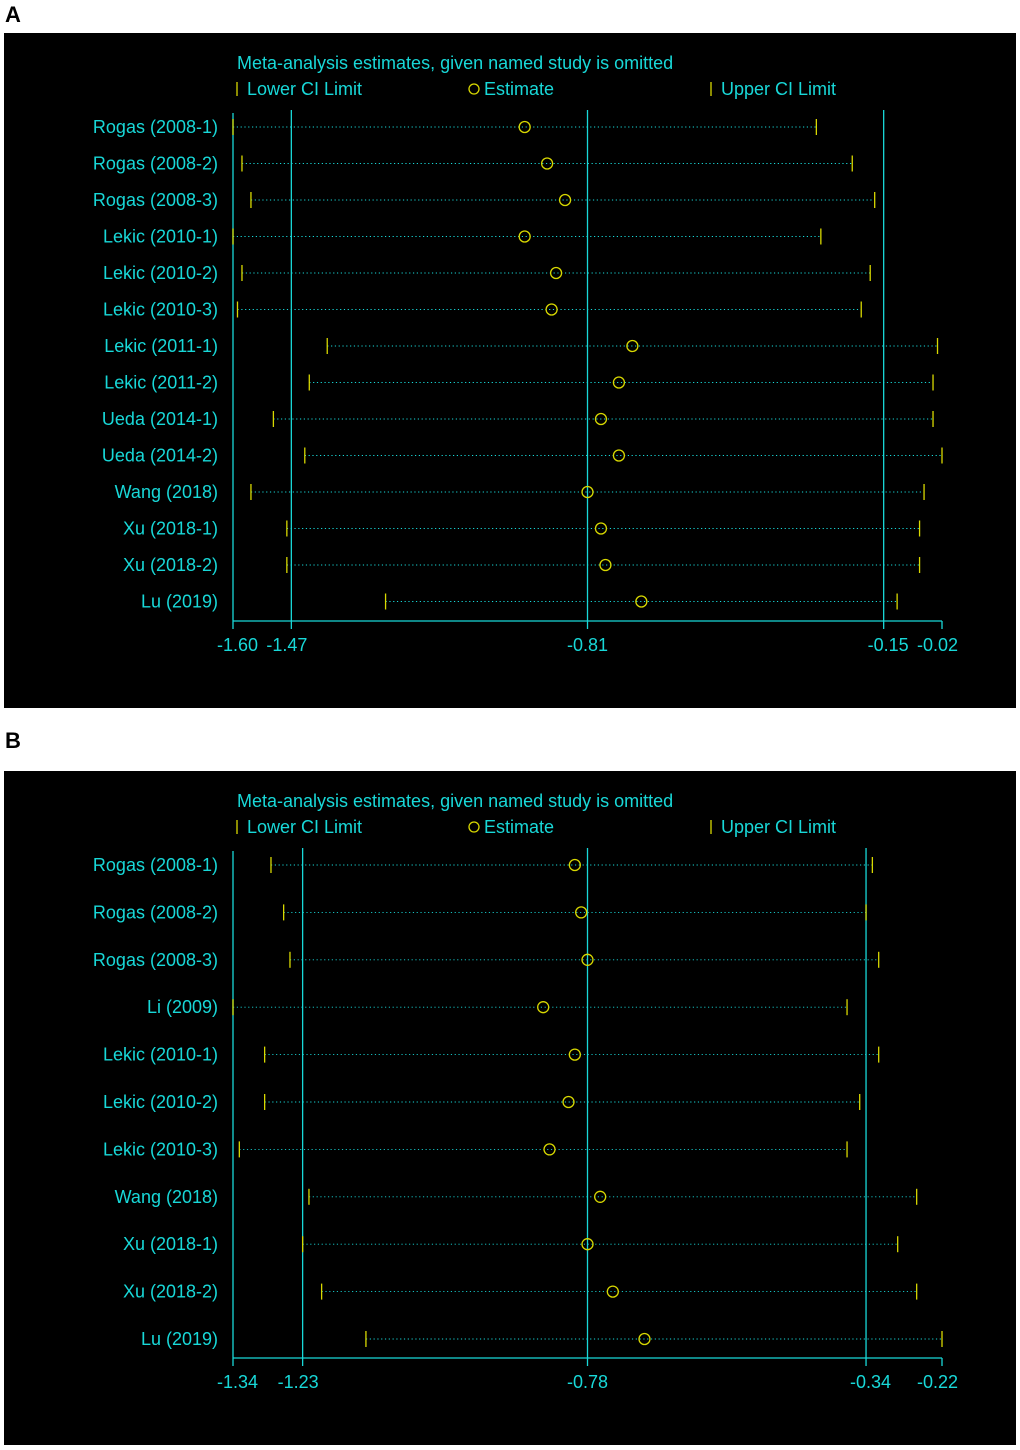 The height and width of the screenshot is (1450, 1020). Describe the element at coordinates (160, 419) in the screenshot. I see `study-label: Ueda (2014-1)` at that location.